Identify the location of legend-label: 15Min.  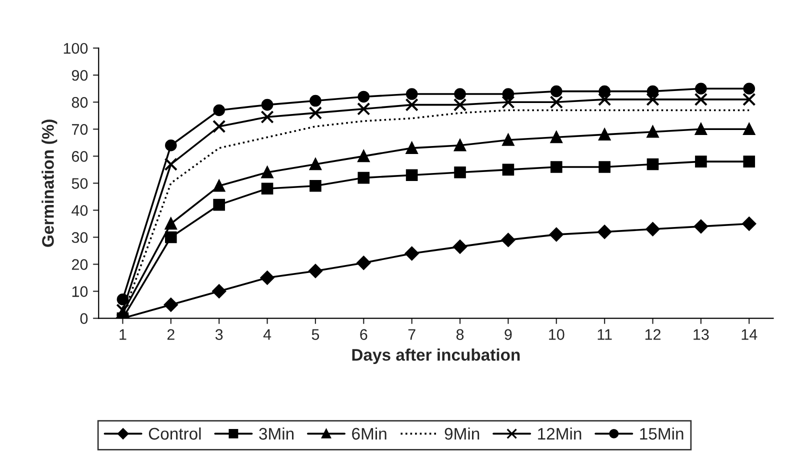
(662, 433).